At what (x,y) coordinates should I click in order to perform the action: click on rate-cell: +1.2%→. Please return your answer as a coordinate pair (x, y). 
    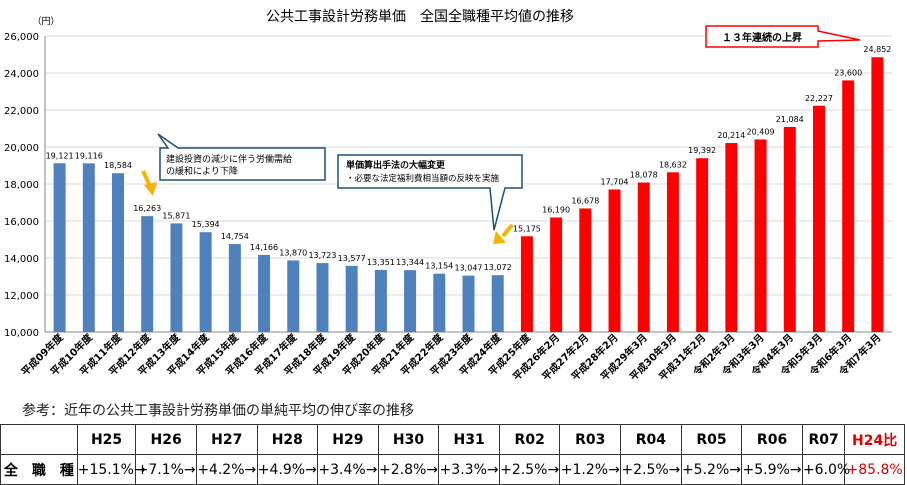
    Looking at the image, I should click on (590, 469).